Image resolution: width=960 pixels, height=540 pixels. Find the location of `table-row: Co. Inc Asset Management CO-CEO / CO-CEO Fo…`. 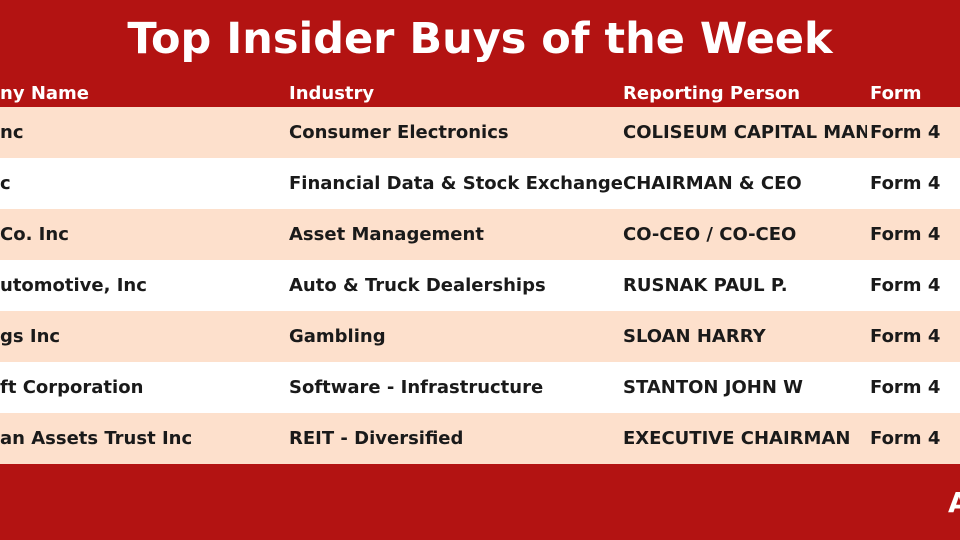

table-row: Co. Inc Asset Management CO-CEO / CO-CEO Fo… is located at coordinates (480, 234).